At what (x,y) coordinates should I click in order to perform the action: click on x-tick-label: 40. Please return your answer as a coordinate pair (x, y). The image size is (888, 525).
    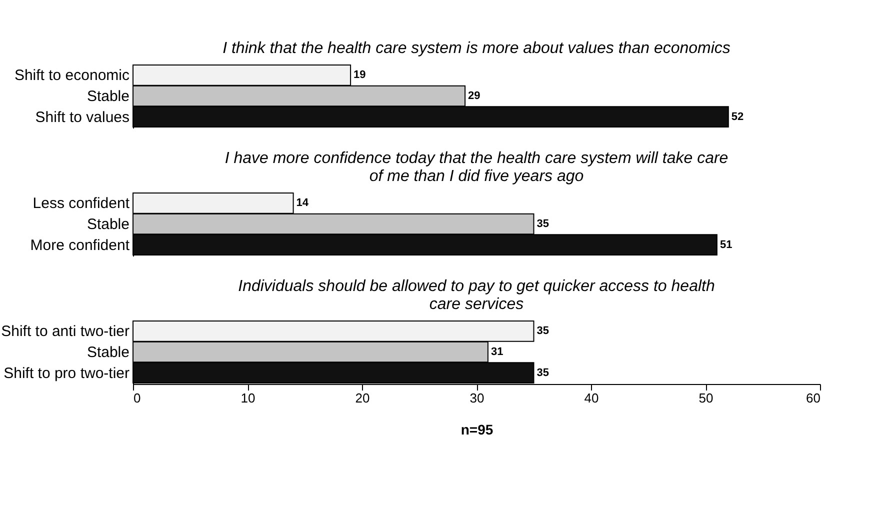
    Looking at the image, I should click on (591, 398).